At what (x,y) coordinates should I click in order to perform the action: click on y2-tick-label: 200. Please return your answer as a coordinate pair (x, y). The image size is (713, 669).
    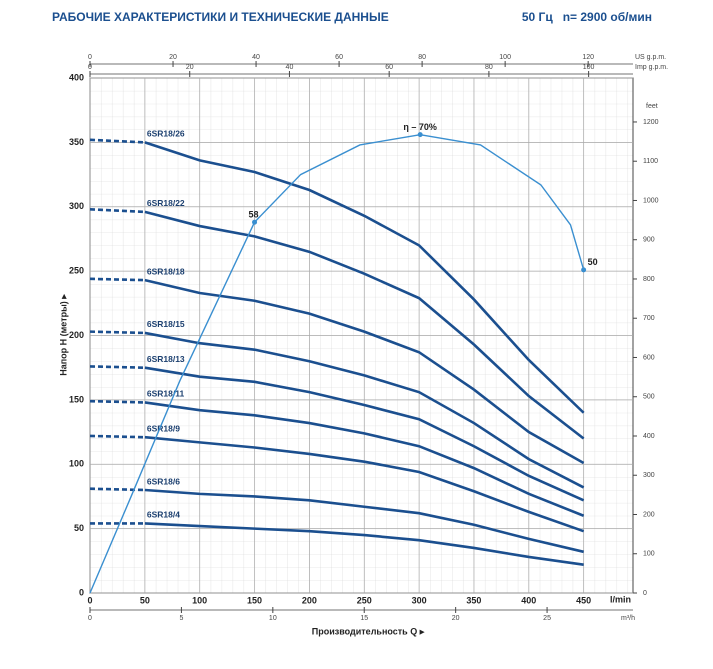
    Looking at the image, I should click on (649, 514).